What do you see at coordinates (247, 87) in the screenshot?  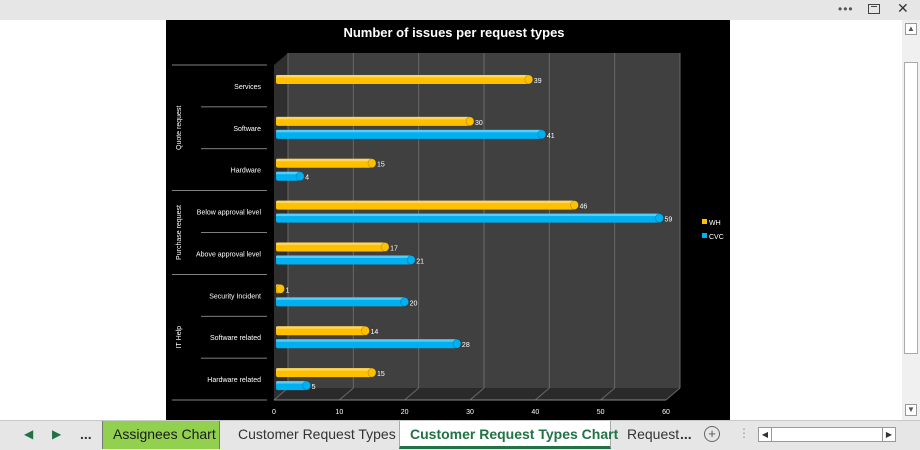 I see `category-label: Services` at bounding box center [247, 87].